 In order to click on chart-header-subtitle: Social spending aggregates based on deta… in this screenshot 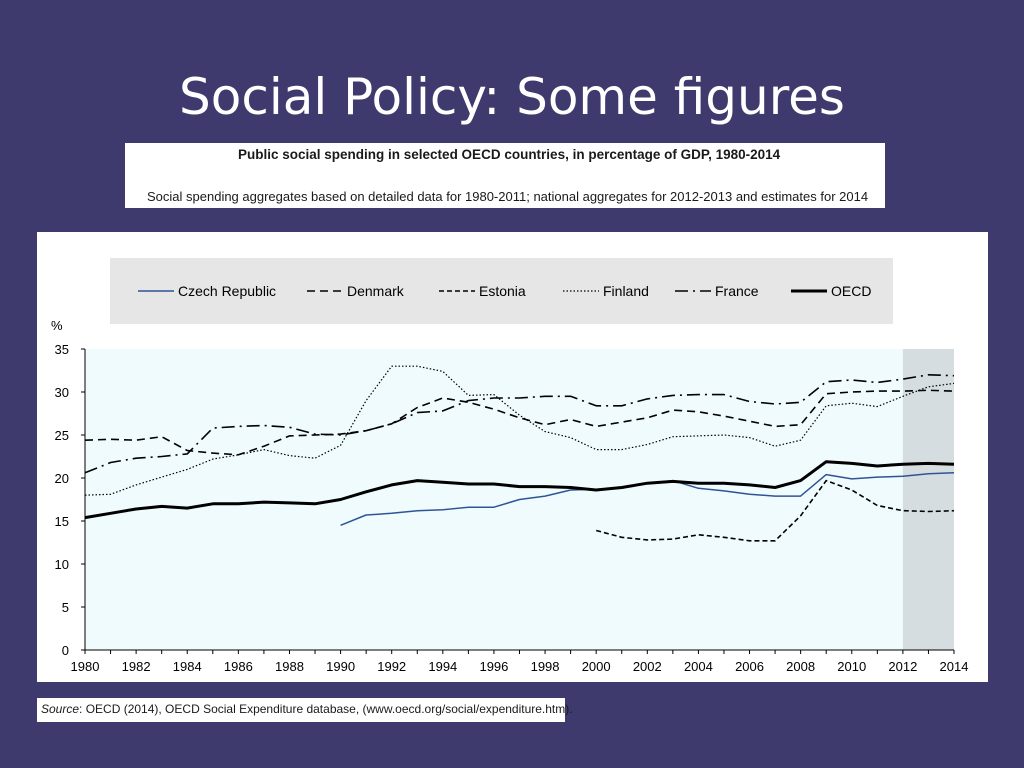, I will do `click(508, 196)`.